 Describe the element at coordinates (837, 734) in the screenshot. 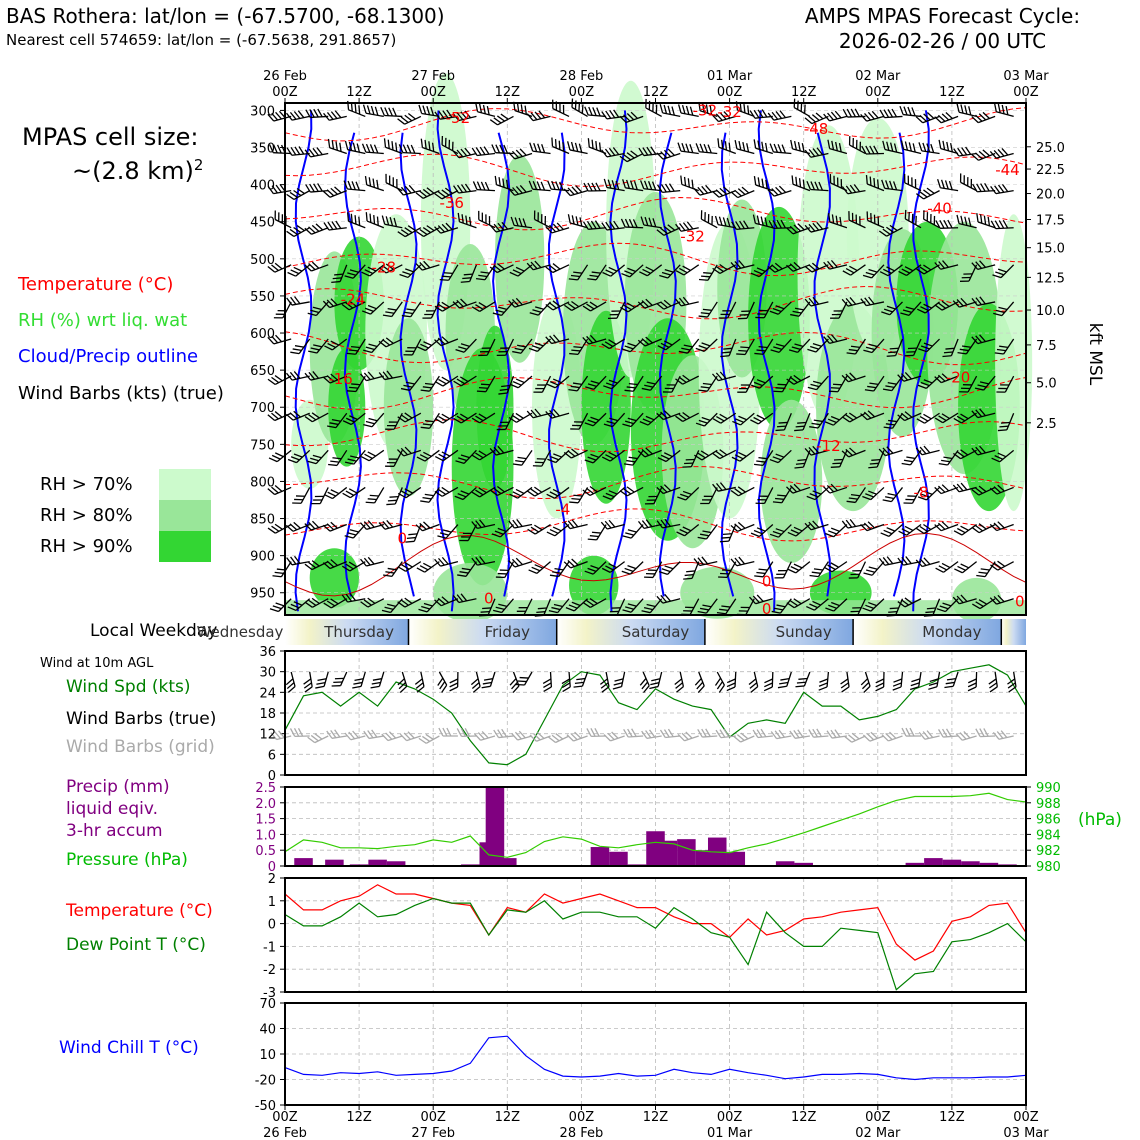

I see `wind-barb-grid` at that location.